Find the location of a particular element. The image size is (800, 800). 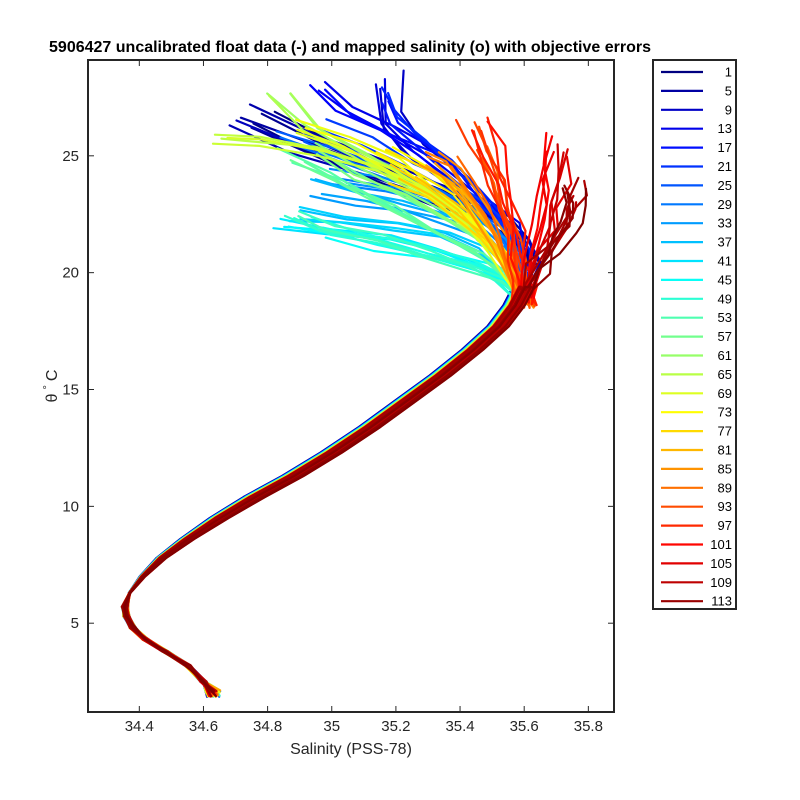

legend-label: 65 is located at coordinates (725, 374).